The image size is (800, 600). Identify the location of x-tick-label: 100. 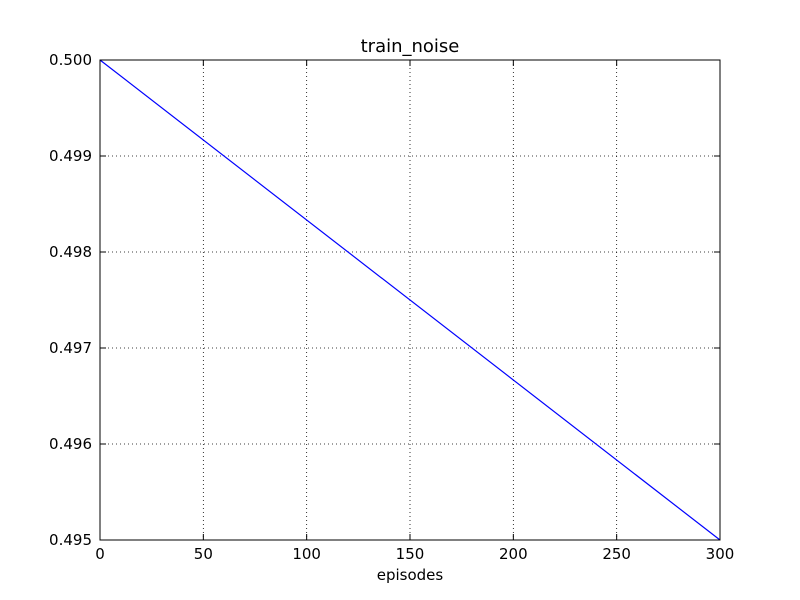
(306, 554).